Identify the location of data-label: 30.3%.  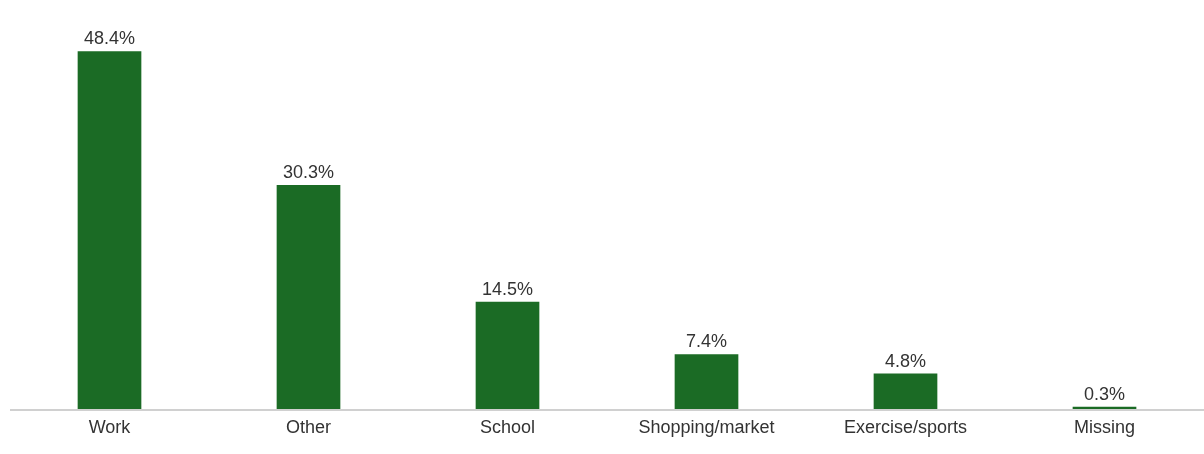
(308, 171).